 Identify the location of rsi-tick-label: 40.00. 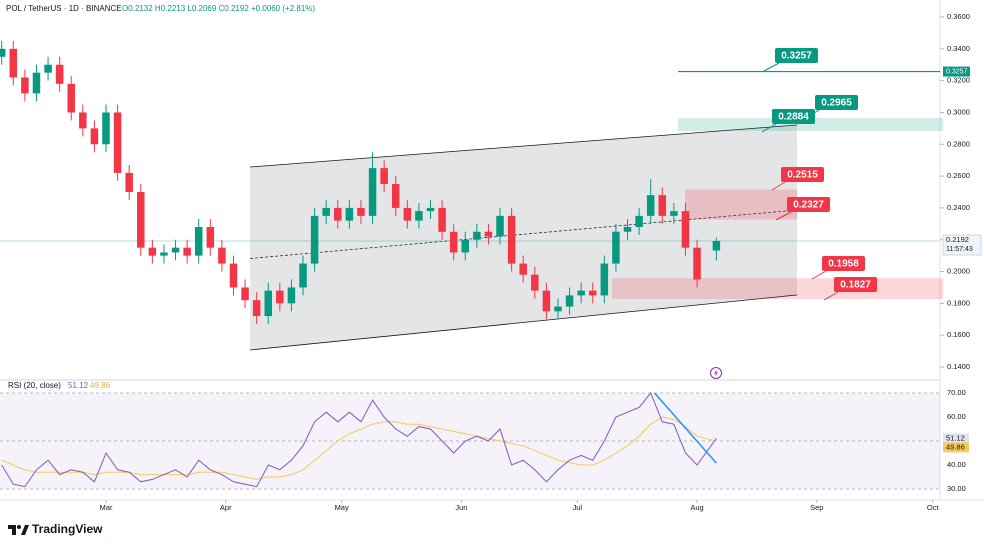
(956, 464).